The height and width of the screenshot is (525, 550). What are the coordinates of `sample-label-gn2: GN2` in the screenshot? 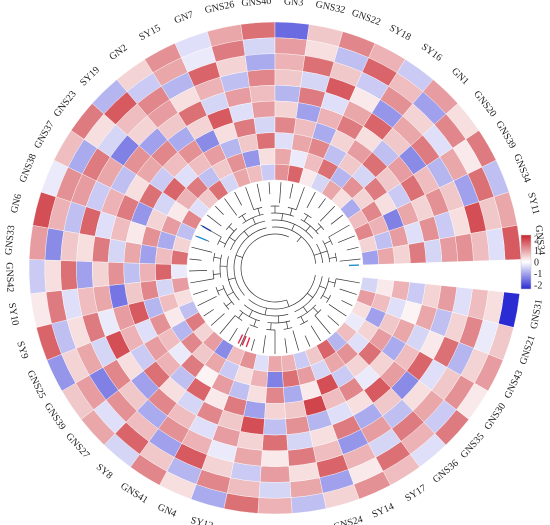 It's located at (118, 52).